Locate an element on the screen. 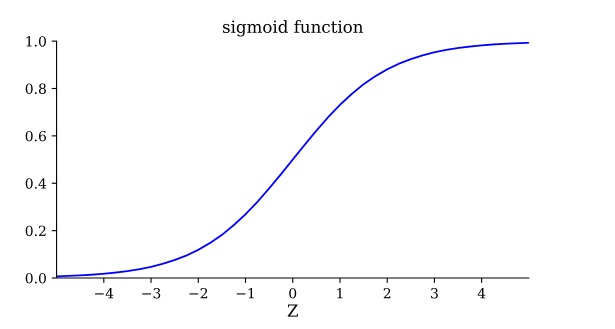  x-tick-label: 2 is located at coordinates (387, 293).